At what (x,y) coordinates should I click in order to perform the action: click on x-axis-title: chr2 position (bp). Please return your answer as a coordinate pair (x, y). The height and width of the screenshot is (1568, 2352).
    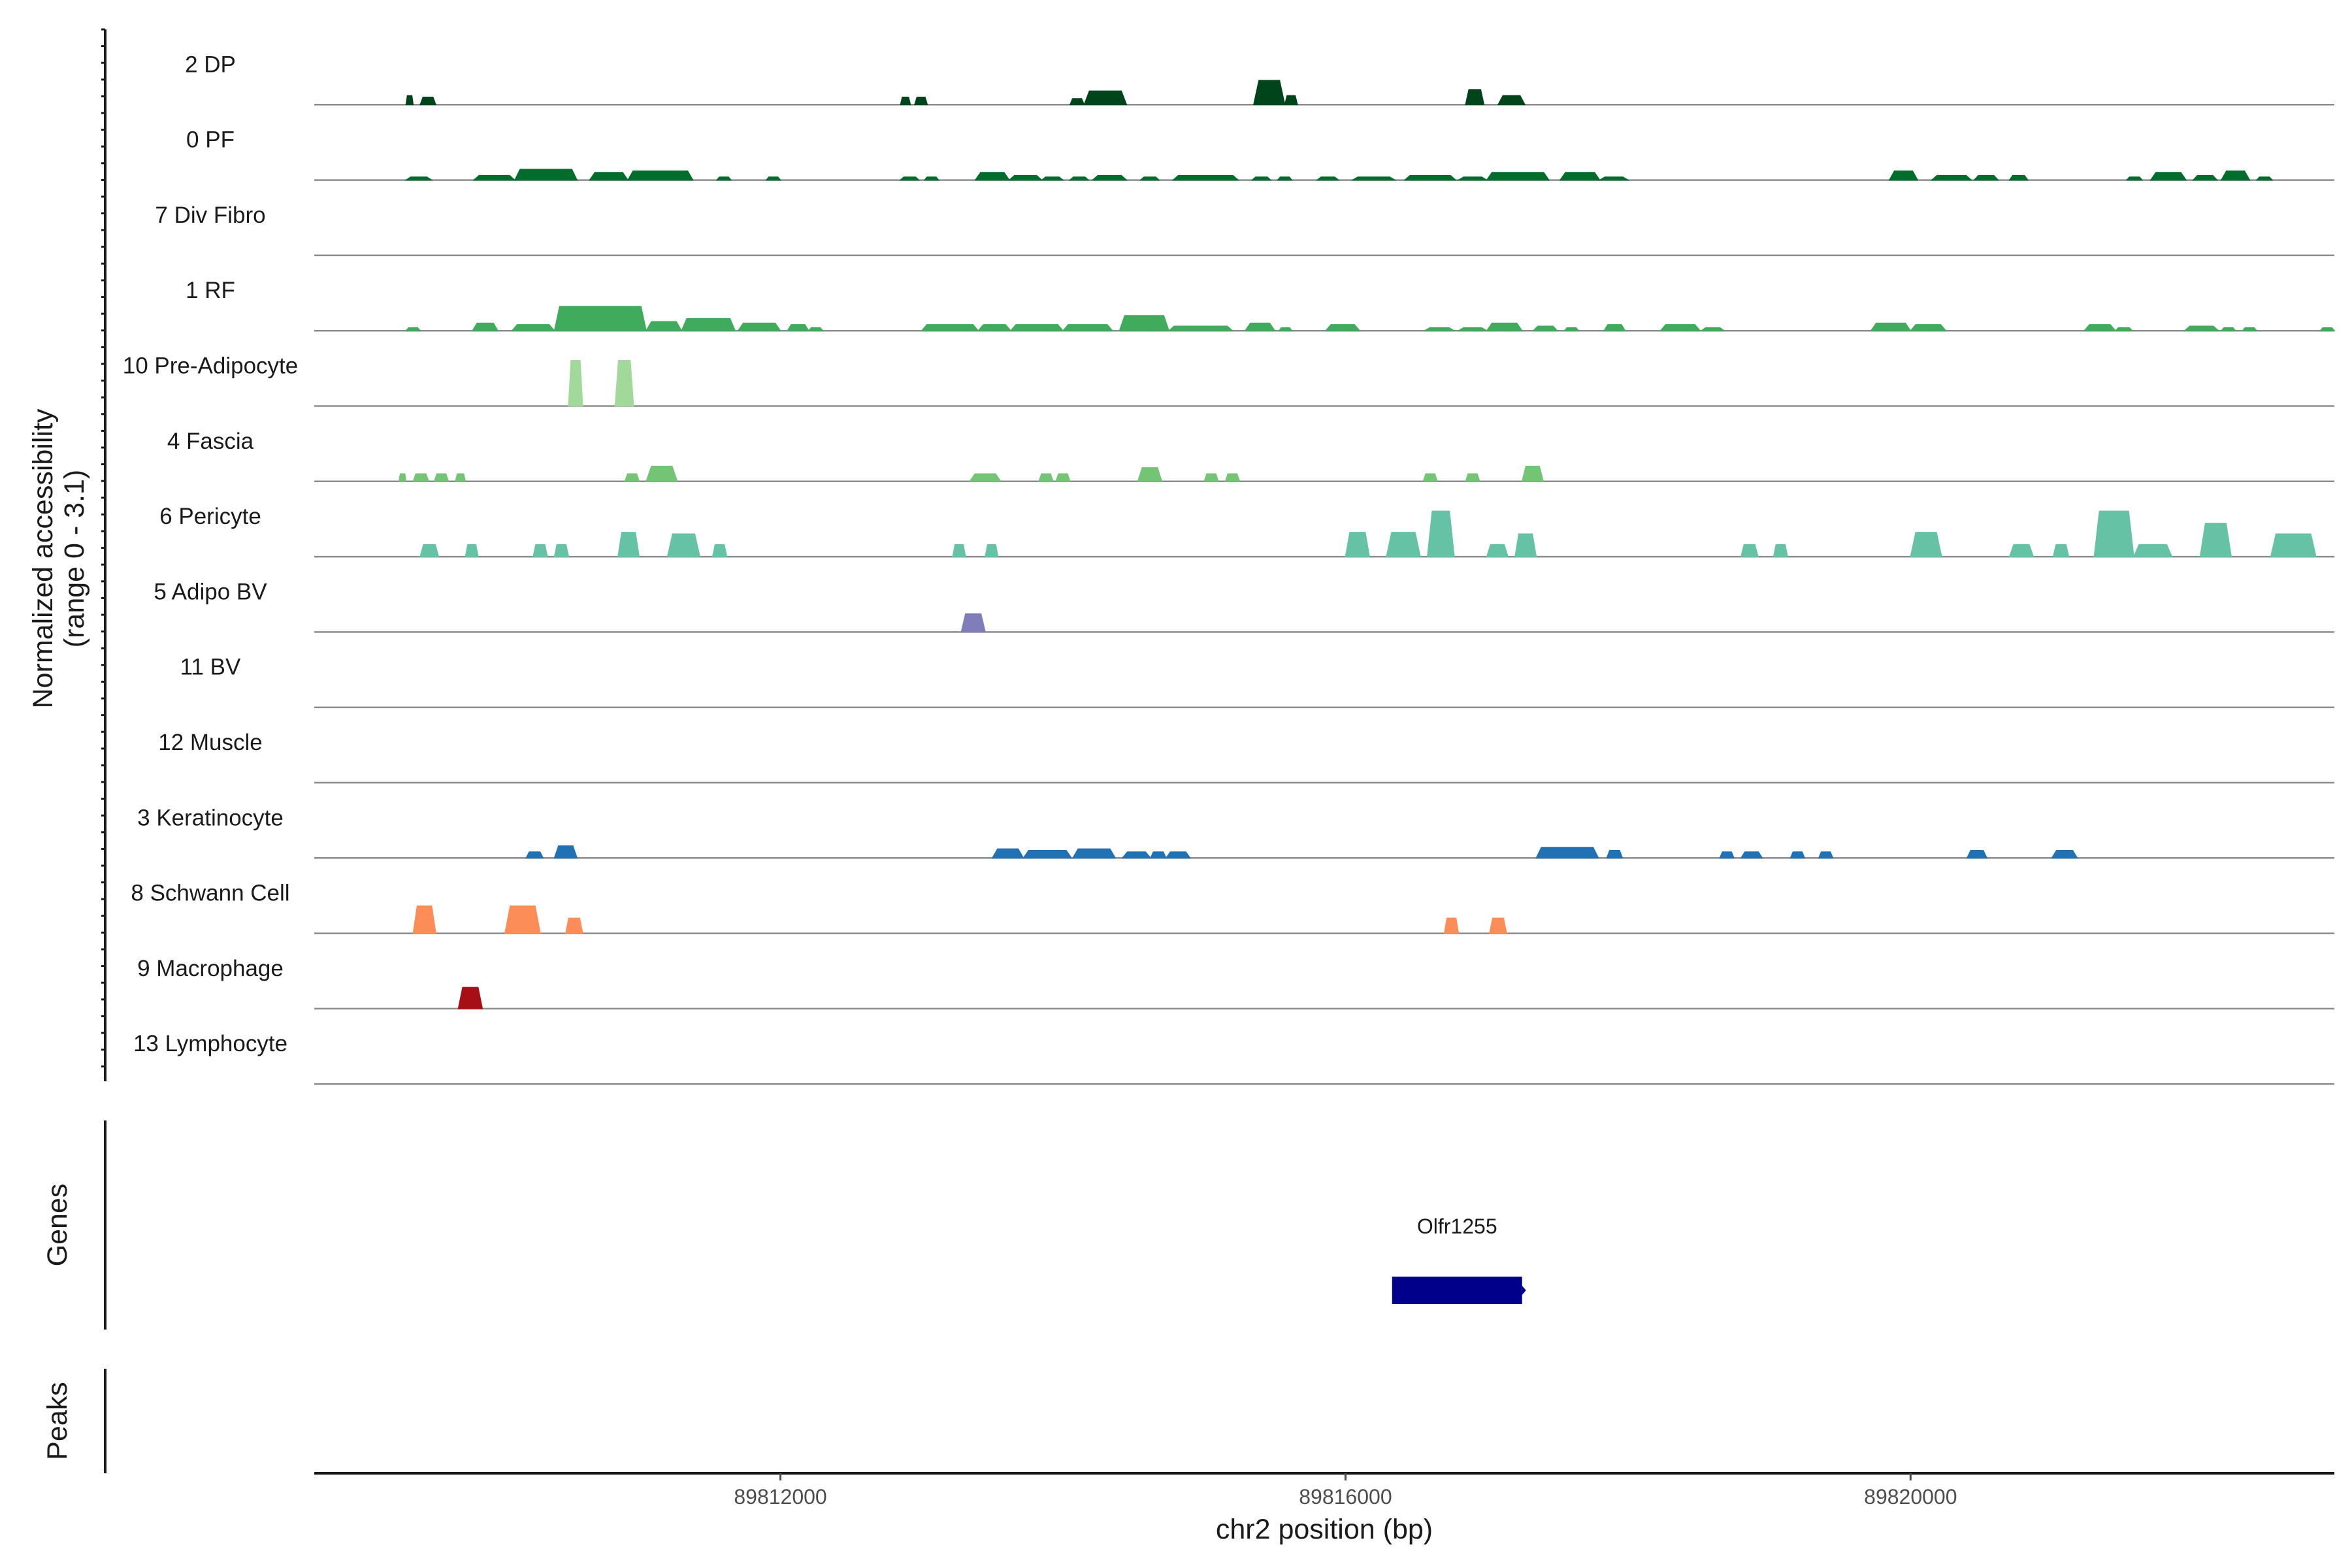
    Looking at the image, I should click on (1324, 1529).